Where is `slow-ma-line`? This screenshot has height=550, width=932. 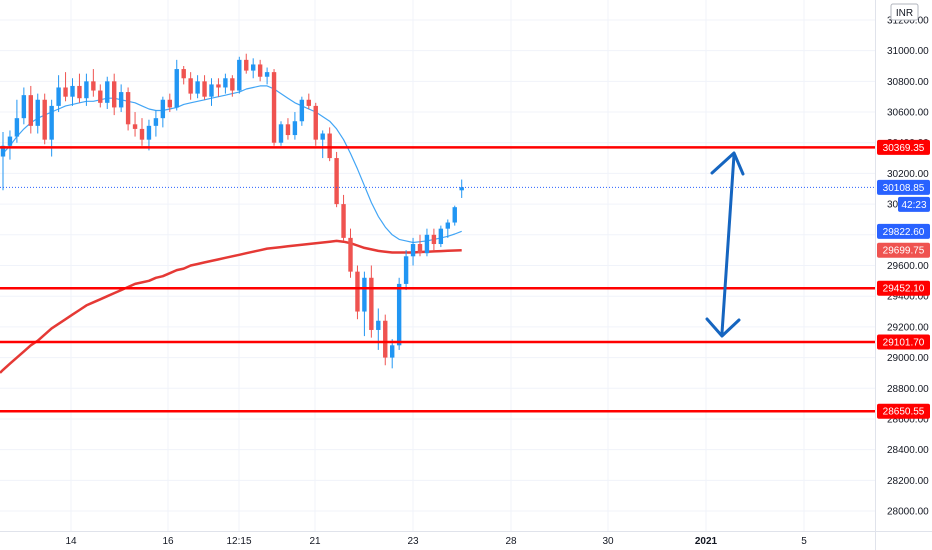
slow-ma-line is located at coordinates (231, 306).